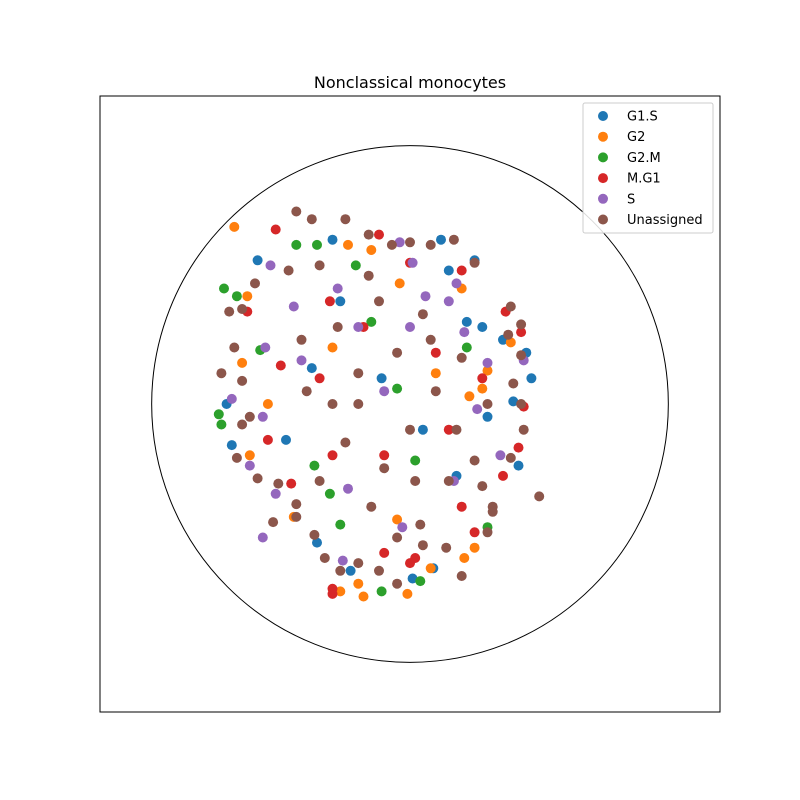 This screenshot has height=800, width=800. Describe the element at coordinates (603, 136) in the screenshot. I see `legend-marker-g2` at that location.